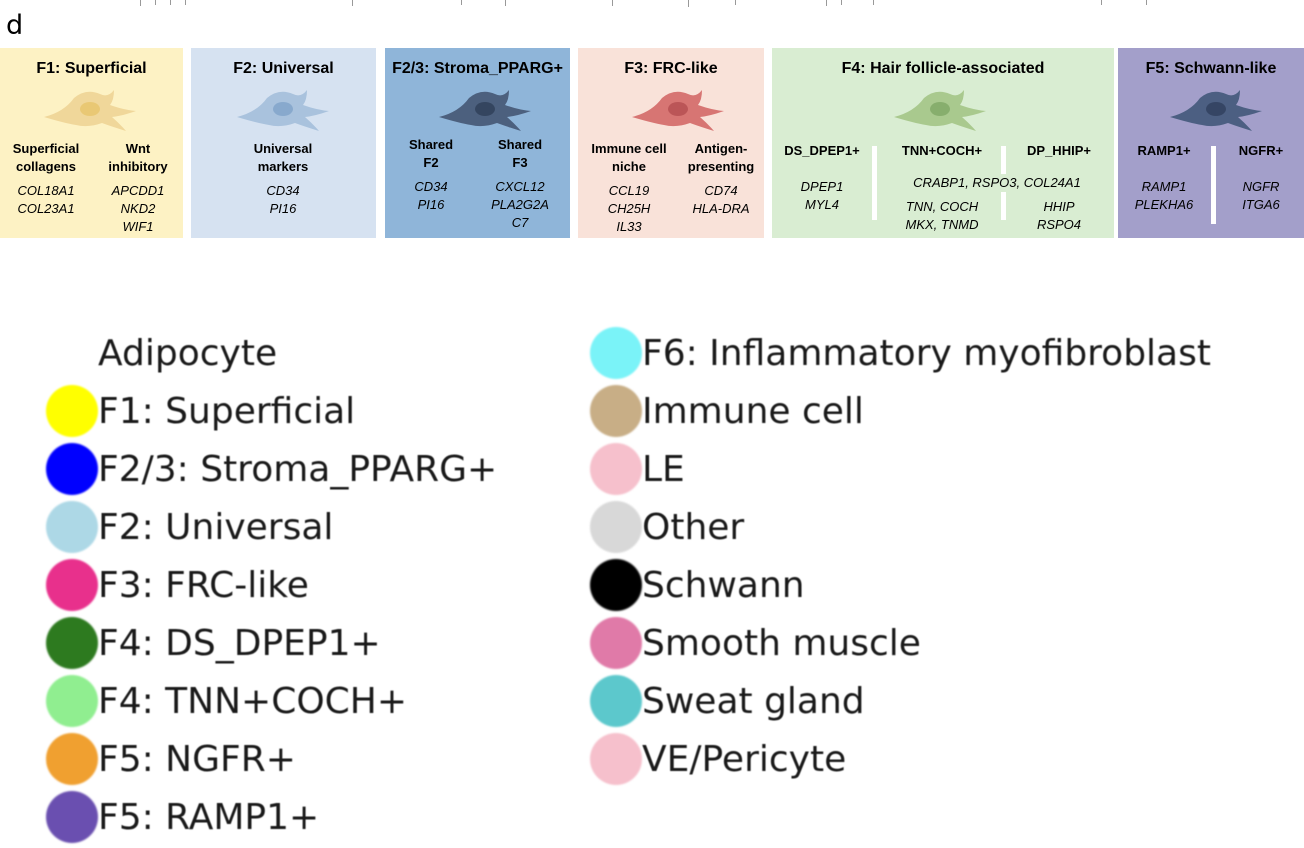 Image resolution: width=1304 pixels, height=848 pixels. I want to click on legend-item-other: Other, so click(667, 527).